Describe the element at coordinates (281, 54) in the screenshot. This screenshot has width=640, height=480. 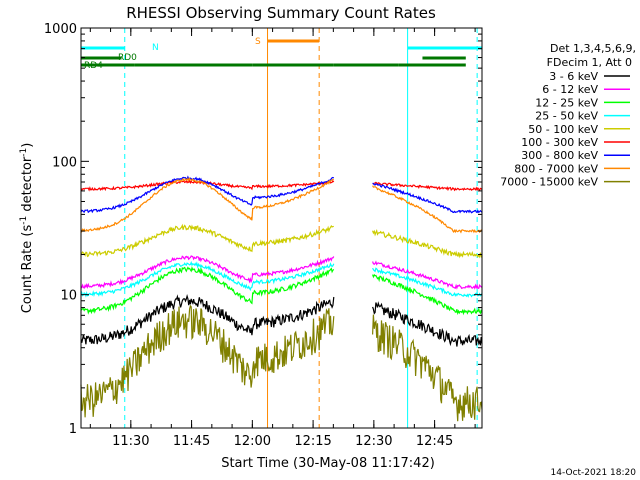
I see `flags-layer: N S RD0 RD4` at that location.